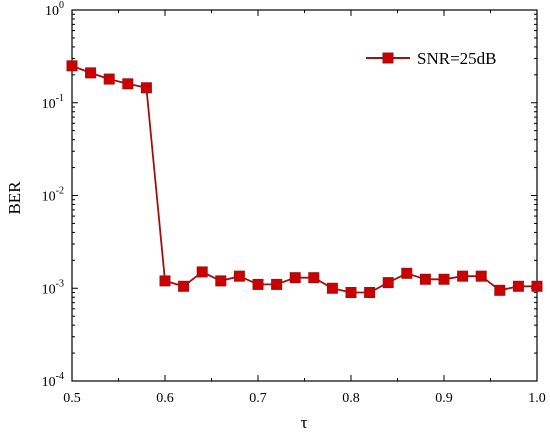 This screenshot has height=434, width=550. What do you see at coordinates (53, 287) in the screenshot?
I see `y-tick-label: 10⁻³` at bounding box center [53, 287].